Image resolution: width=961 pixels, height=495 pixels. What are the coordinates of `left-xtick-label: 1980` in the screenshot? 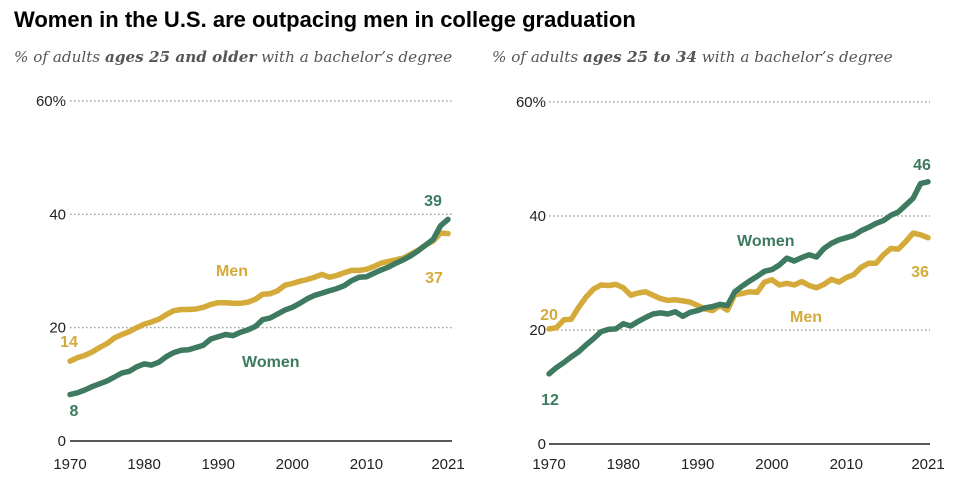 It's located at (143, 464).